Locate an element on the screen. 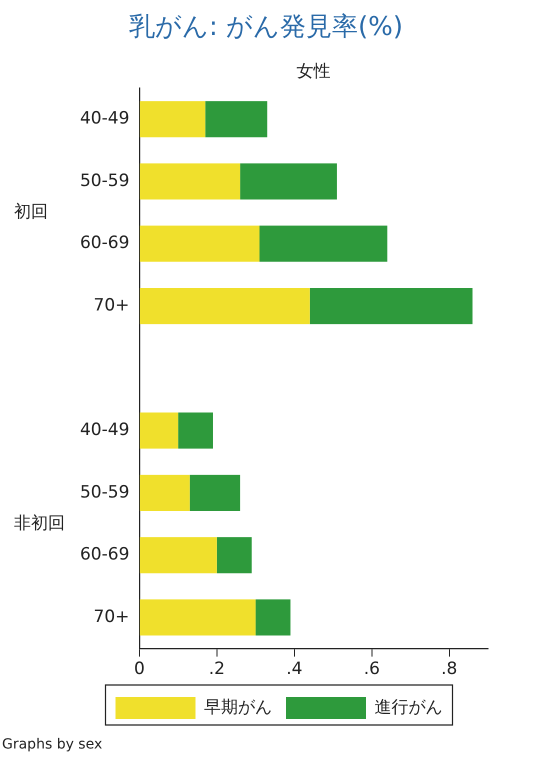 Image resolution: width=533 pixels, height=757 pixels. x-tick-label: 0 is located at coordinates (139, 669).